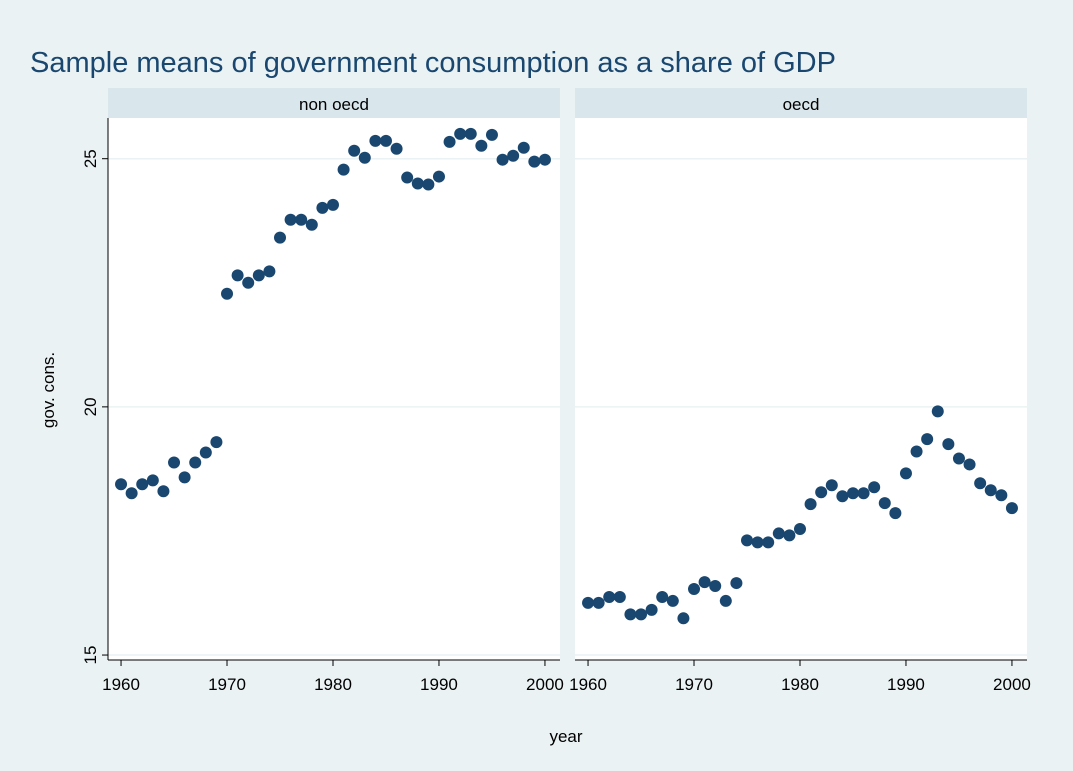 The height and width of the screenshot is (771, 1073). Describe the element at coordinates (90, 406) in the screenshot. I see `y-tick-label: 20` at that location.